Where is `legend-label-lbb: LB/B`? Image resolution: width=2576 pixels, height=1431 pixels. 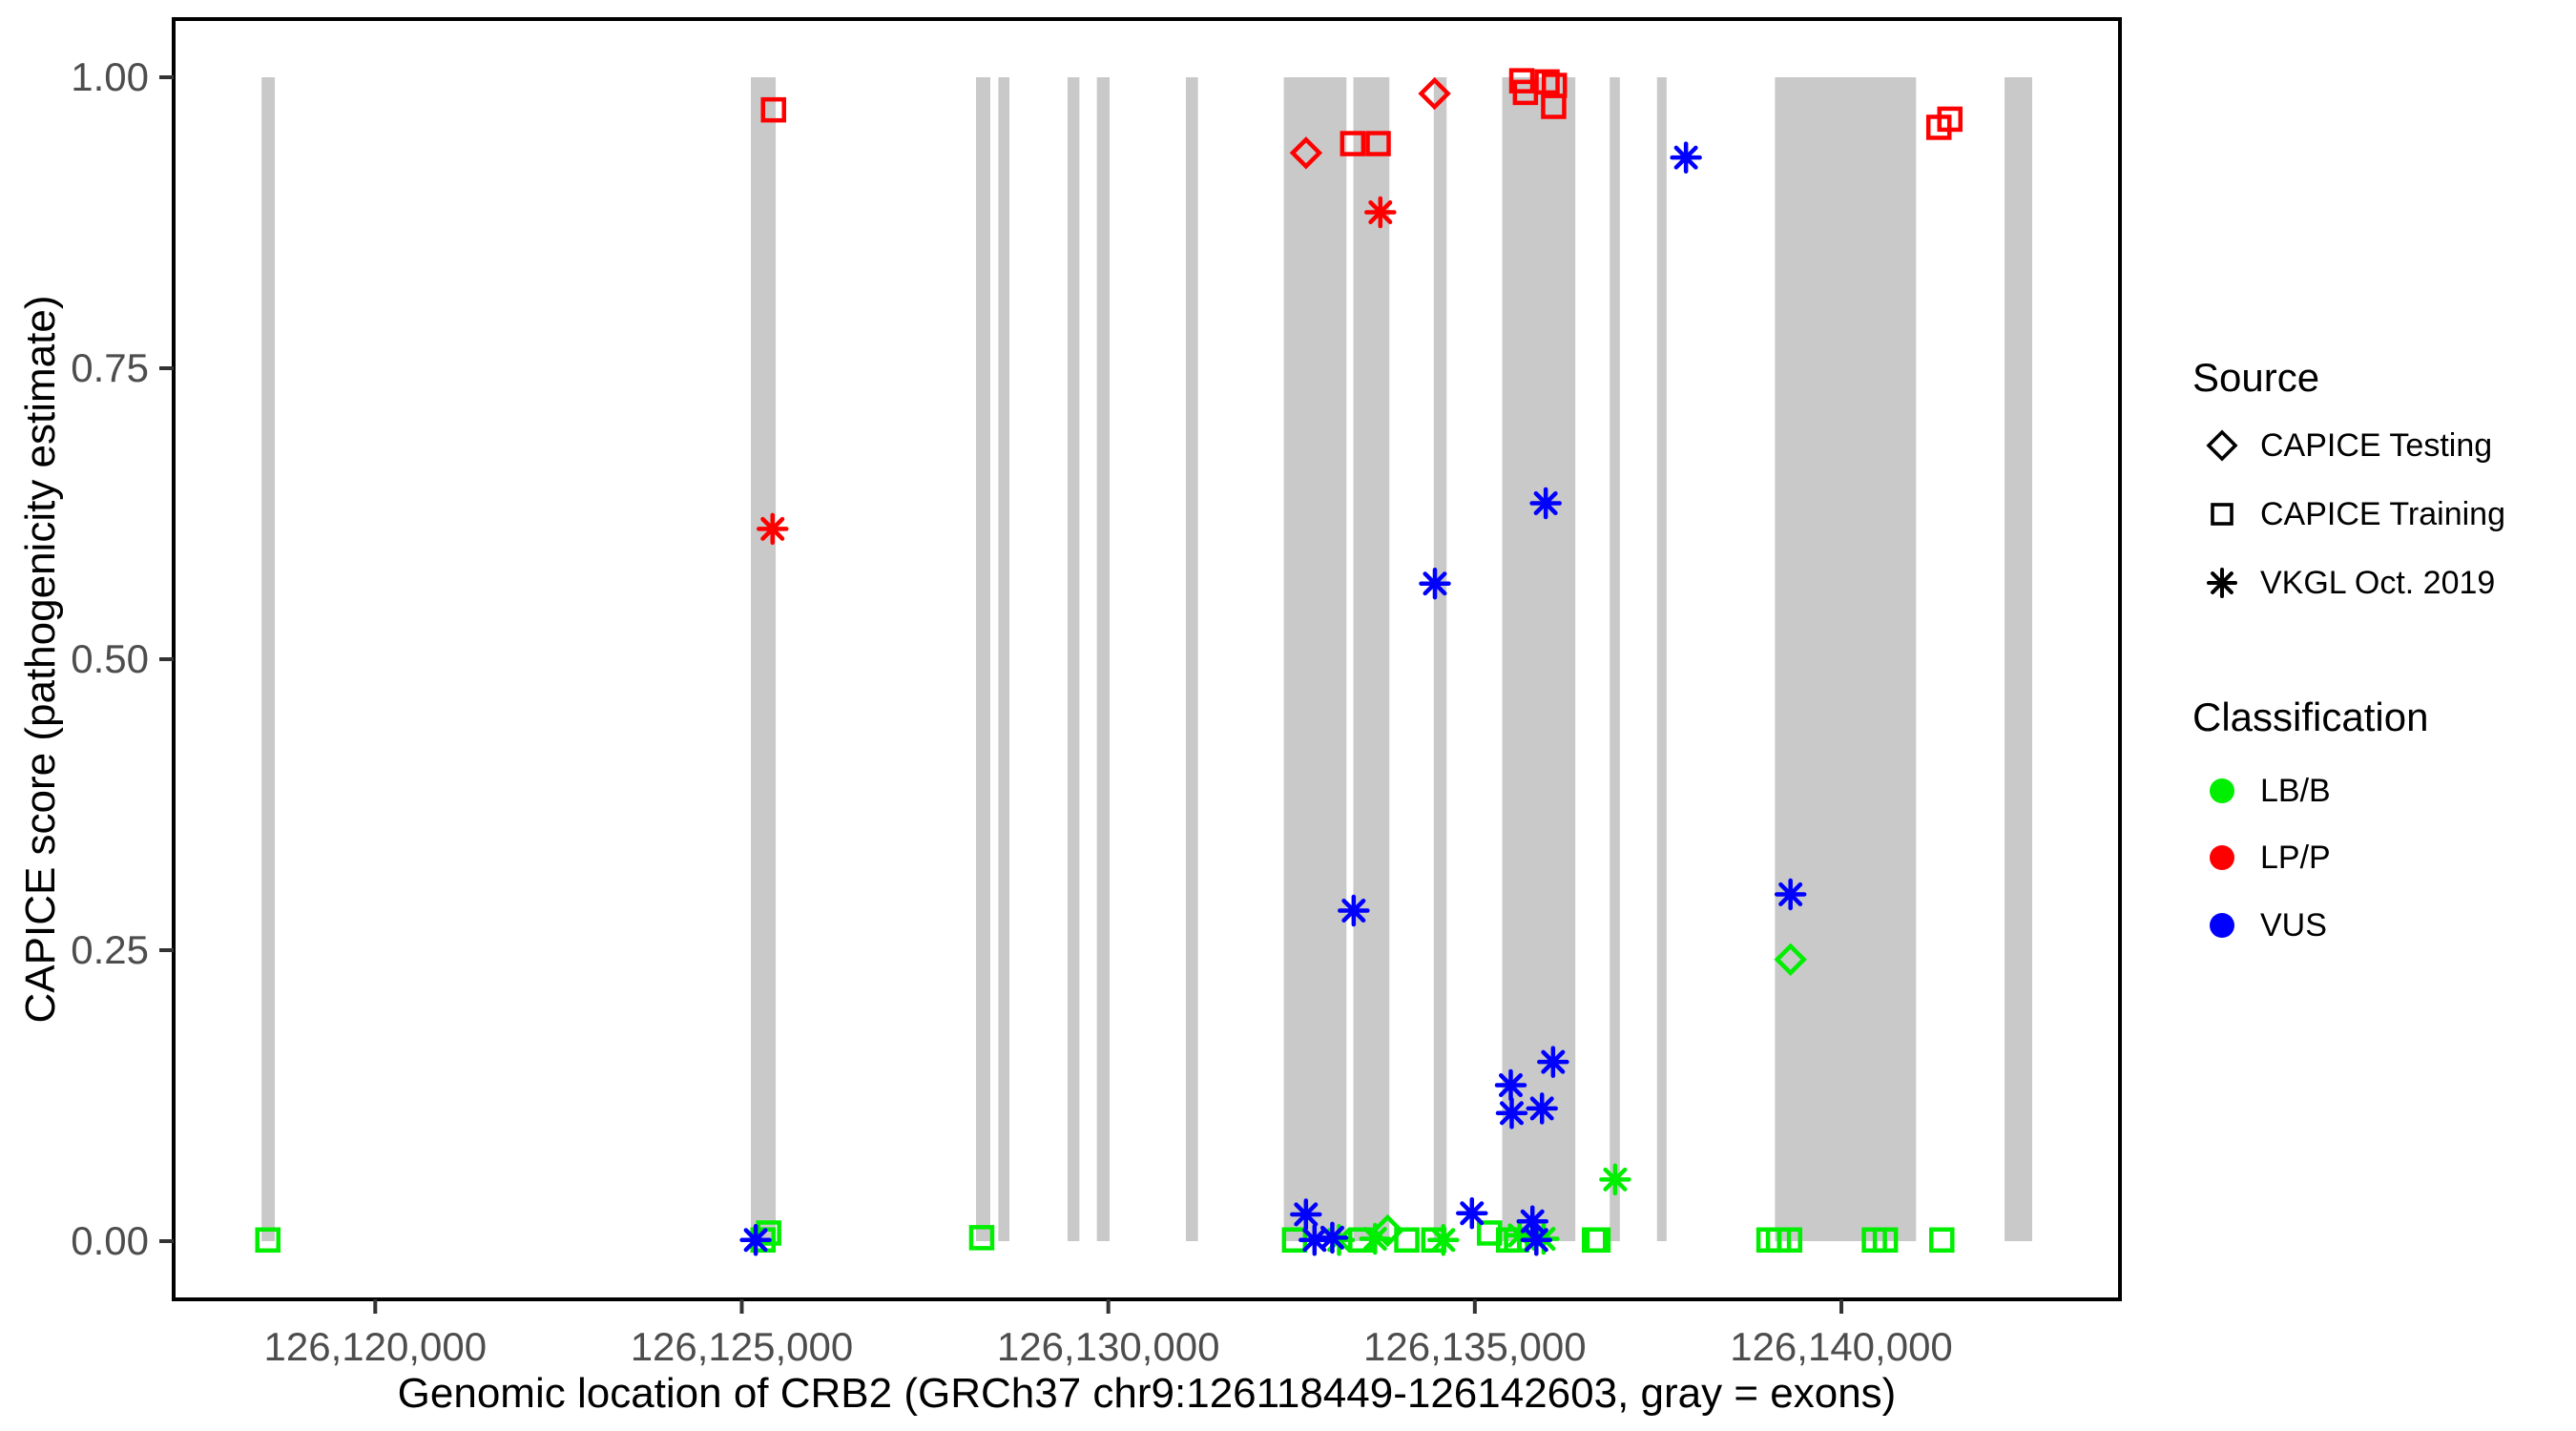
legend-label-lbb: LB/B is located at coordinates (2295, 790).